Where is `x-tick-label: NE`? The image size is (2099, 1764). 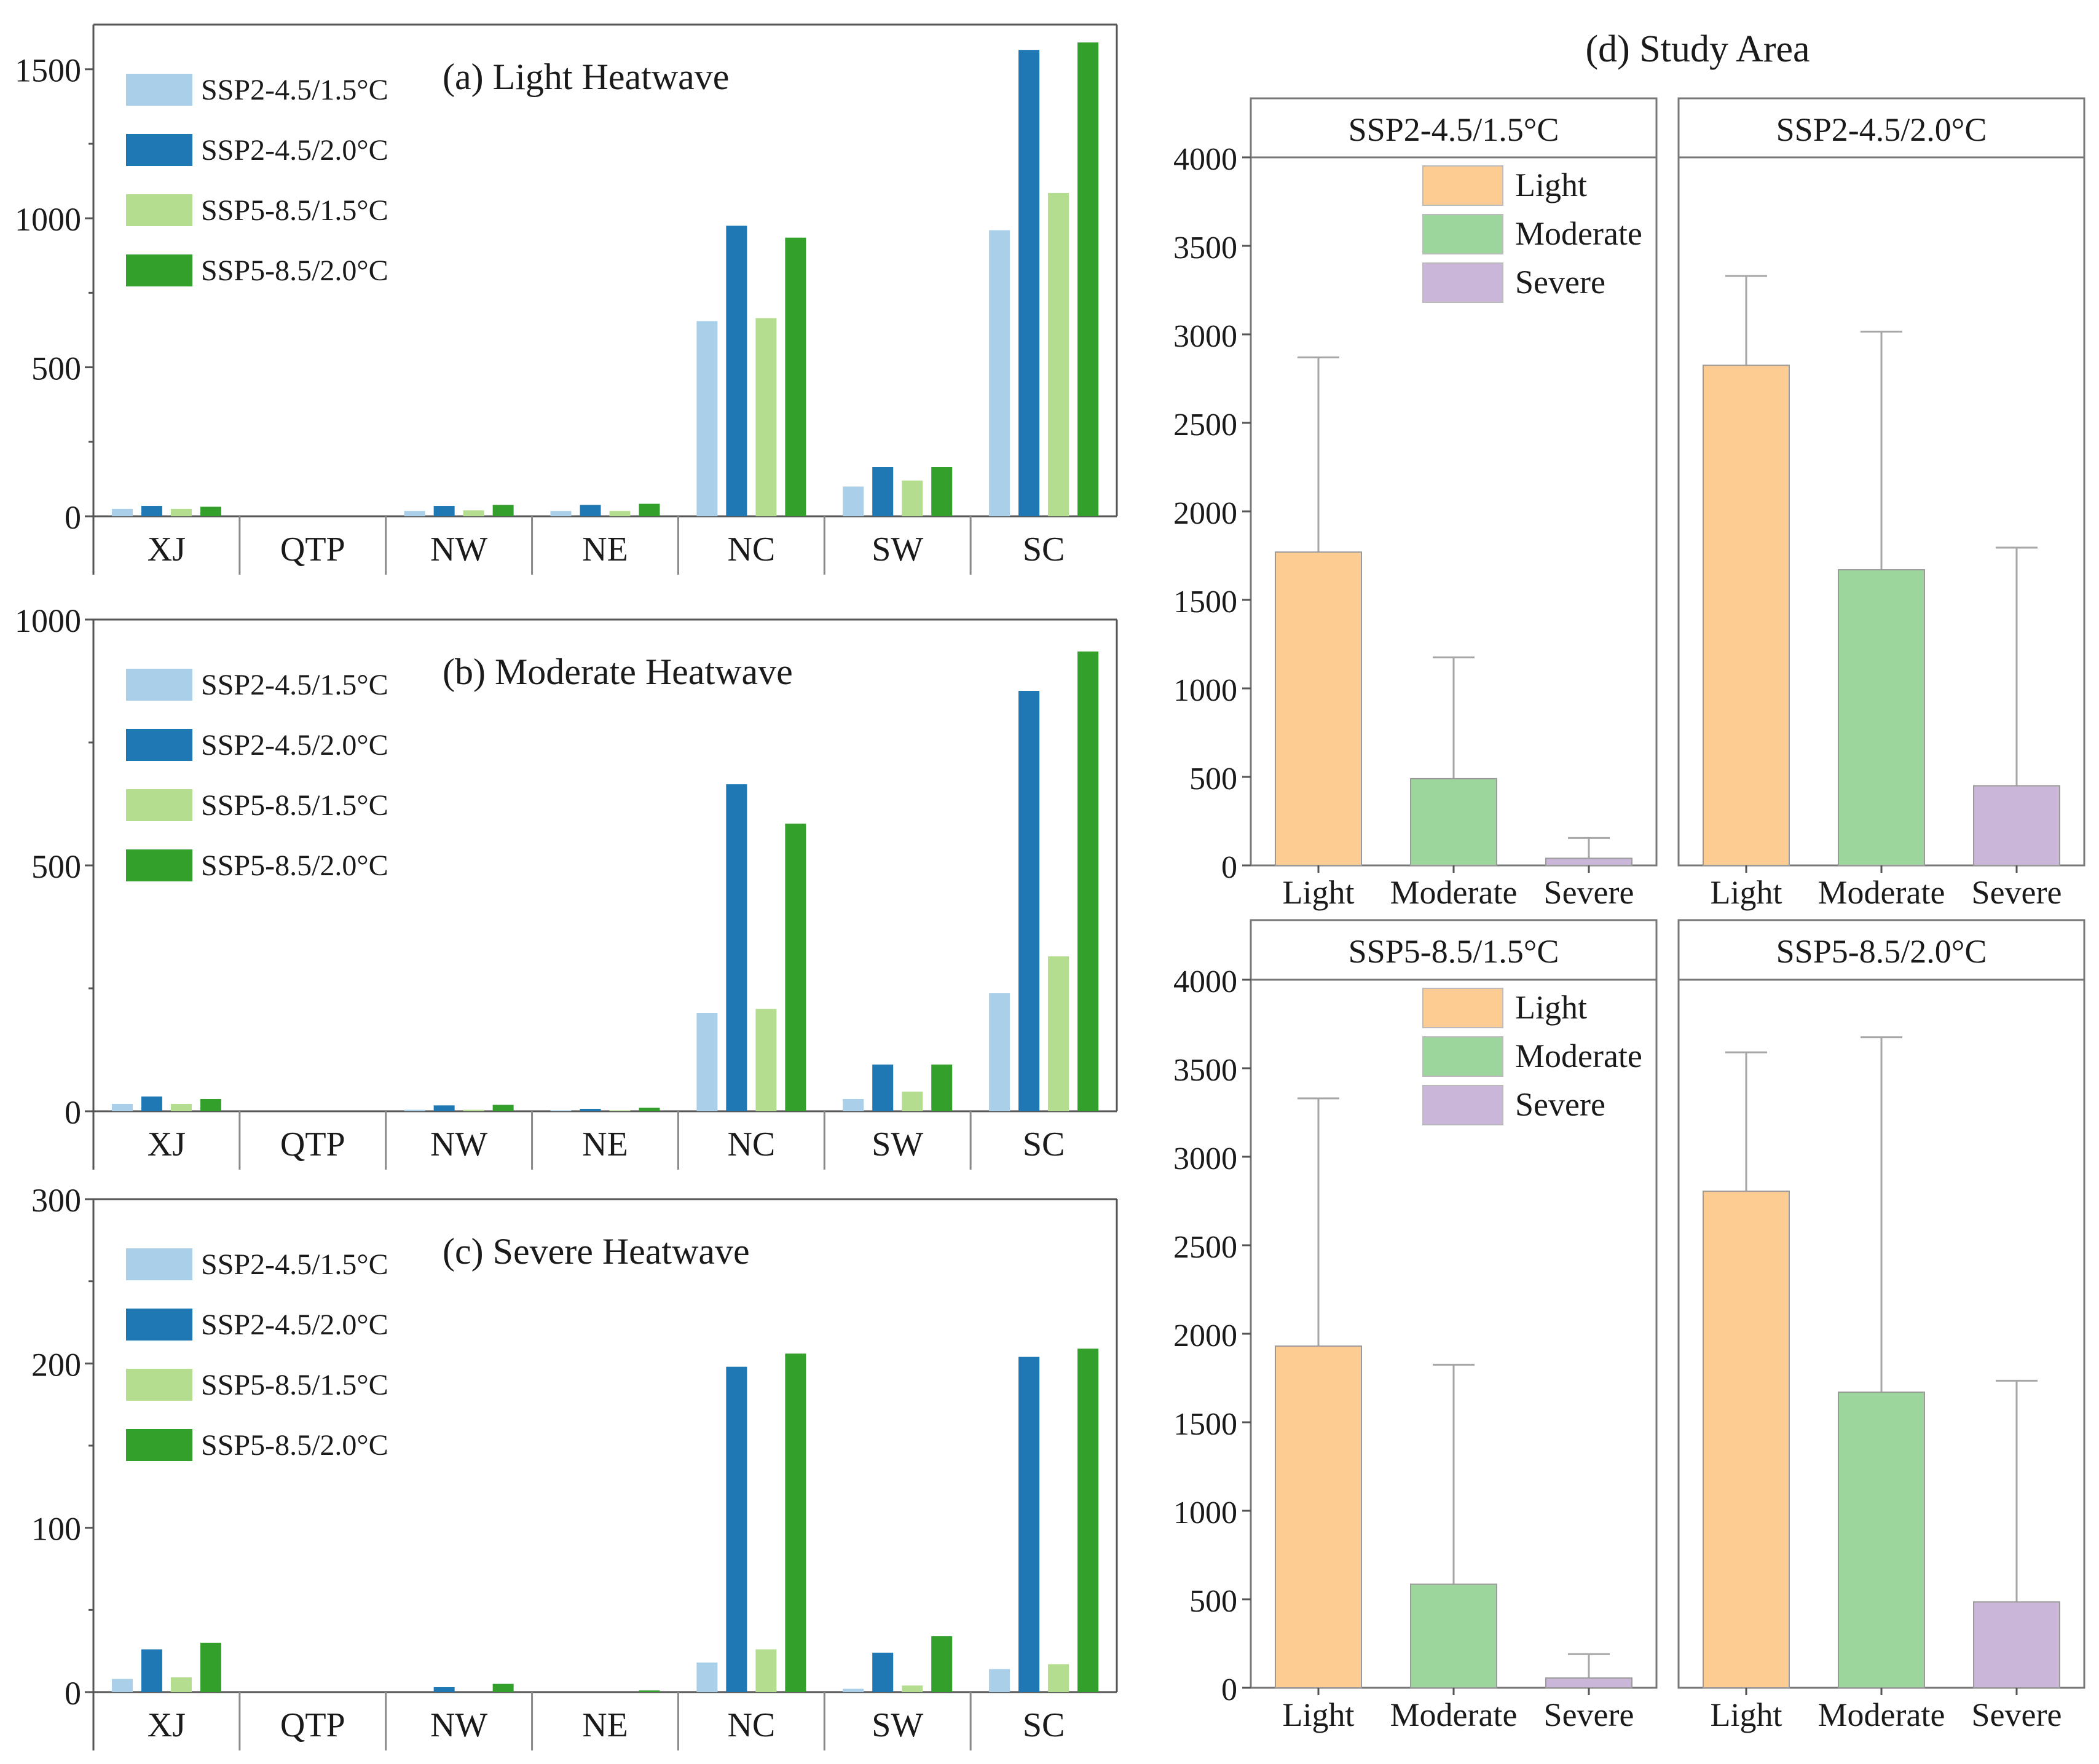 x-tick-label: NE is located at coordinates (605, 1725).